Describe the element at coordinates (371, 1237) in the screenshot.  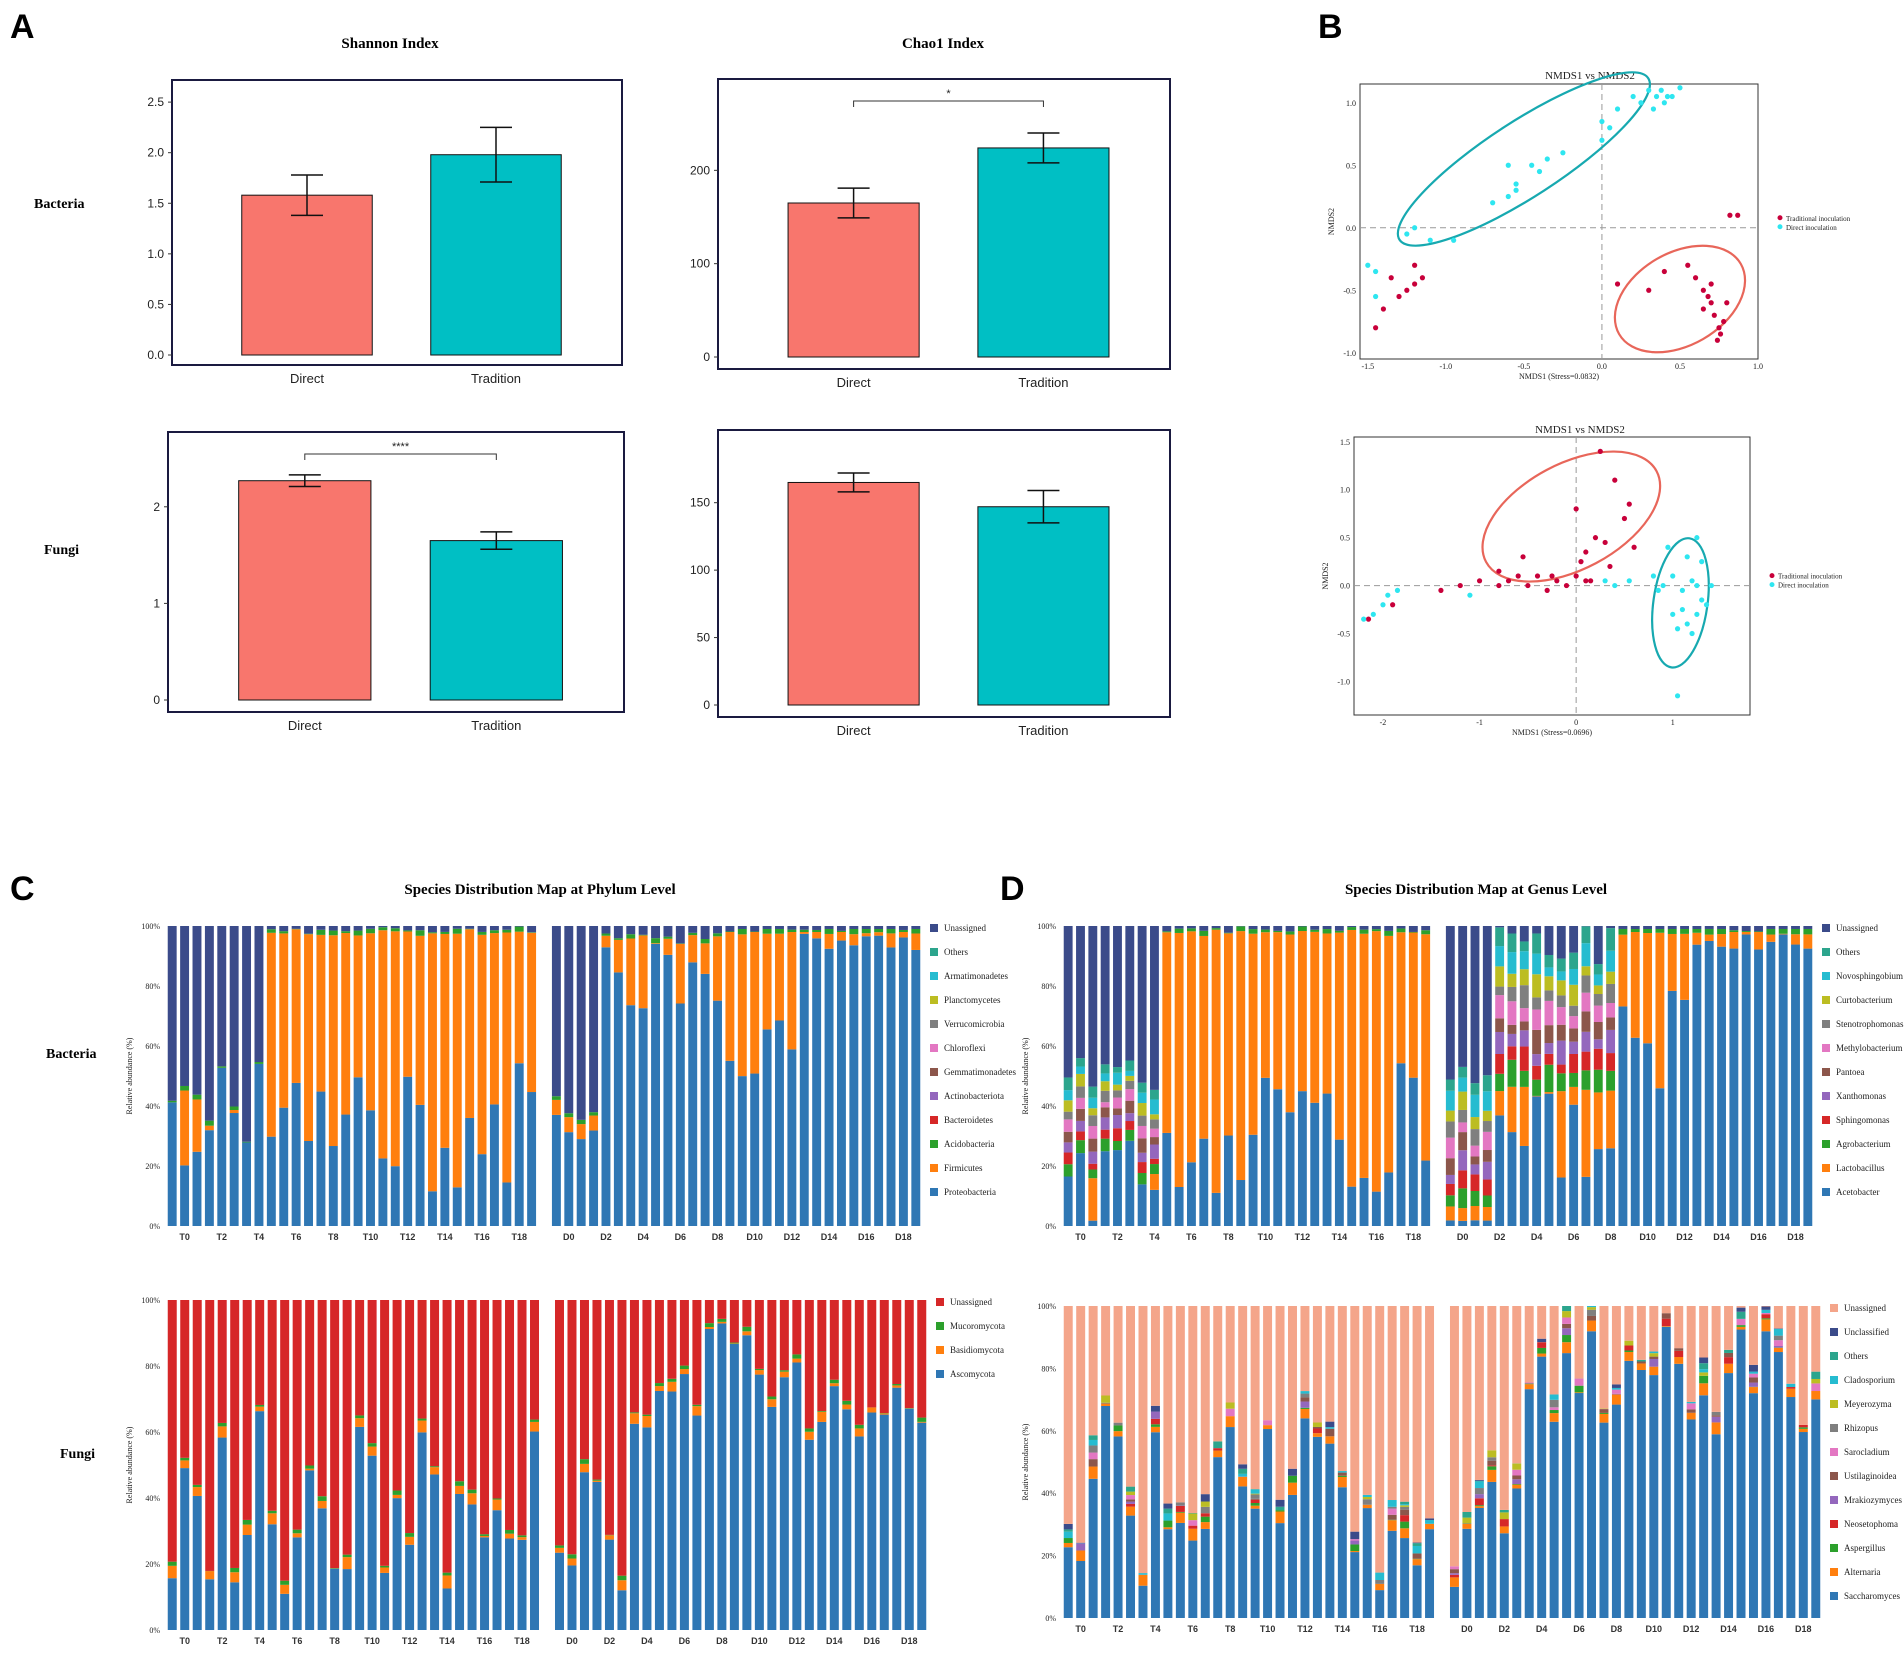
I see `phylum_bacteria-xtick: T10` at that location.